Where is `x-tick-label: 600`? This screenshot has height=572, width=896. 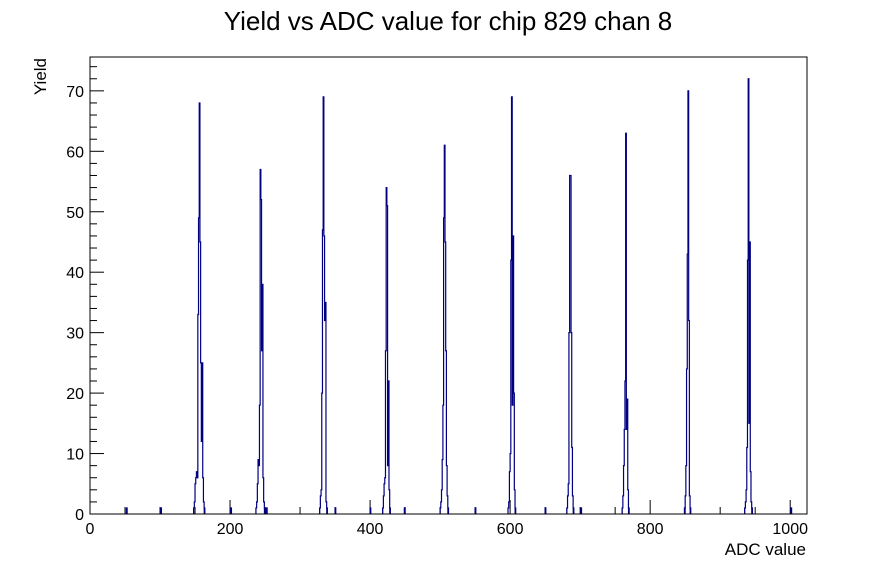
x-tick-label: 600 is located at coordinates (510, 529).